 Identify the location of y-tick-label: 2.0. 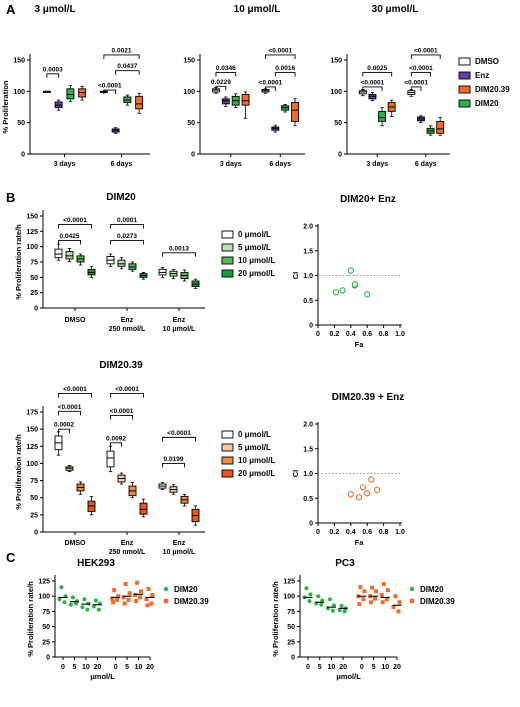
(308, 227).